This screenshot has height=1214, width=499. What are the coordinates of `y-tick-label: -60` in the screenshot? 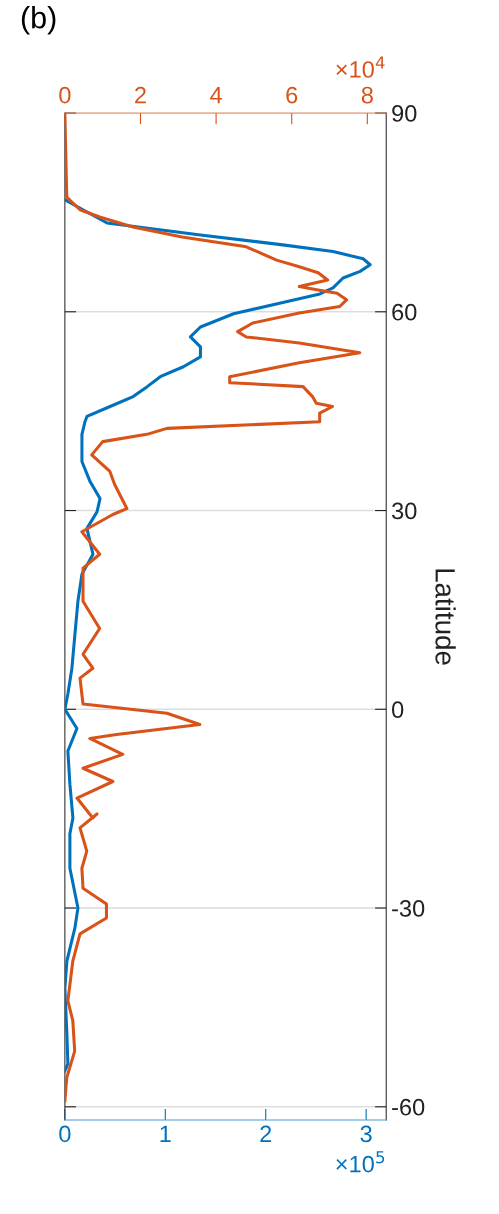 It's located at (408, 1107).